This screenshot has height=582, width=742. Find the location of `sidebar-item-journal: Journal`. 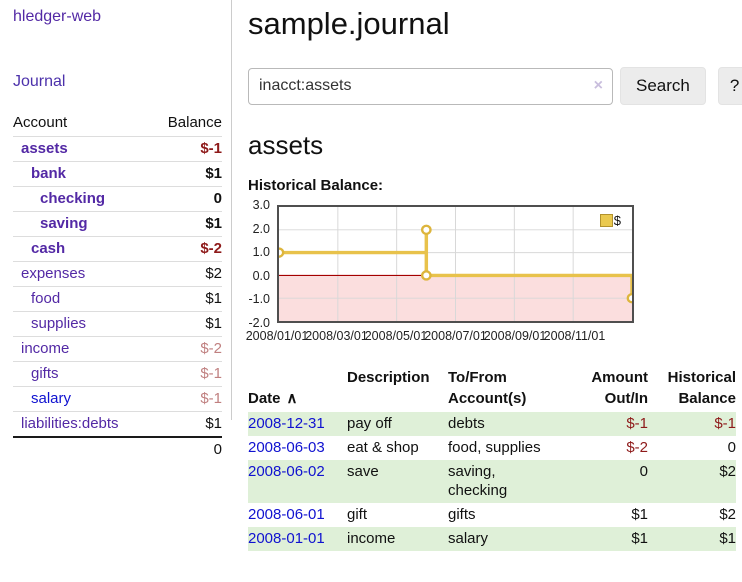

sidebar-item-journal: Journal is located at coordinates (39, 81).